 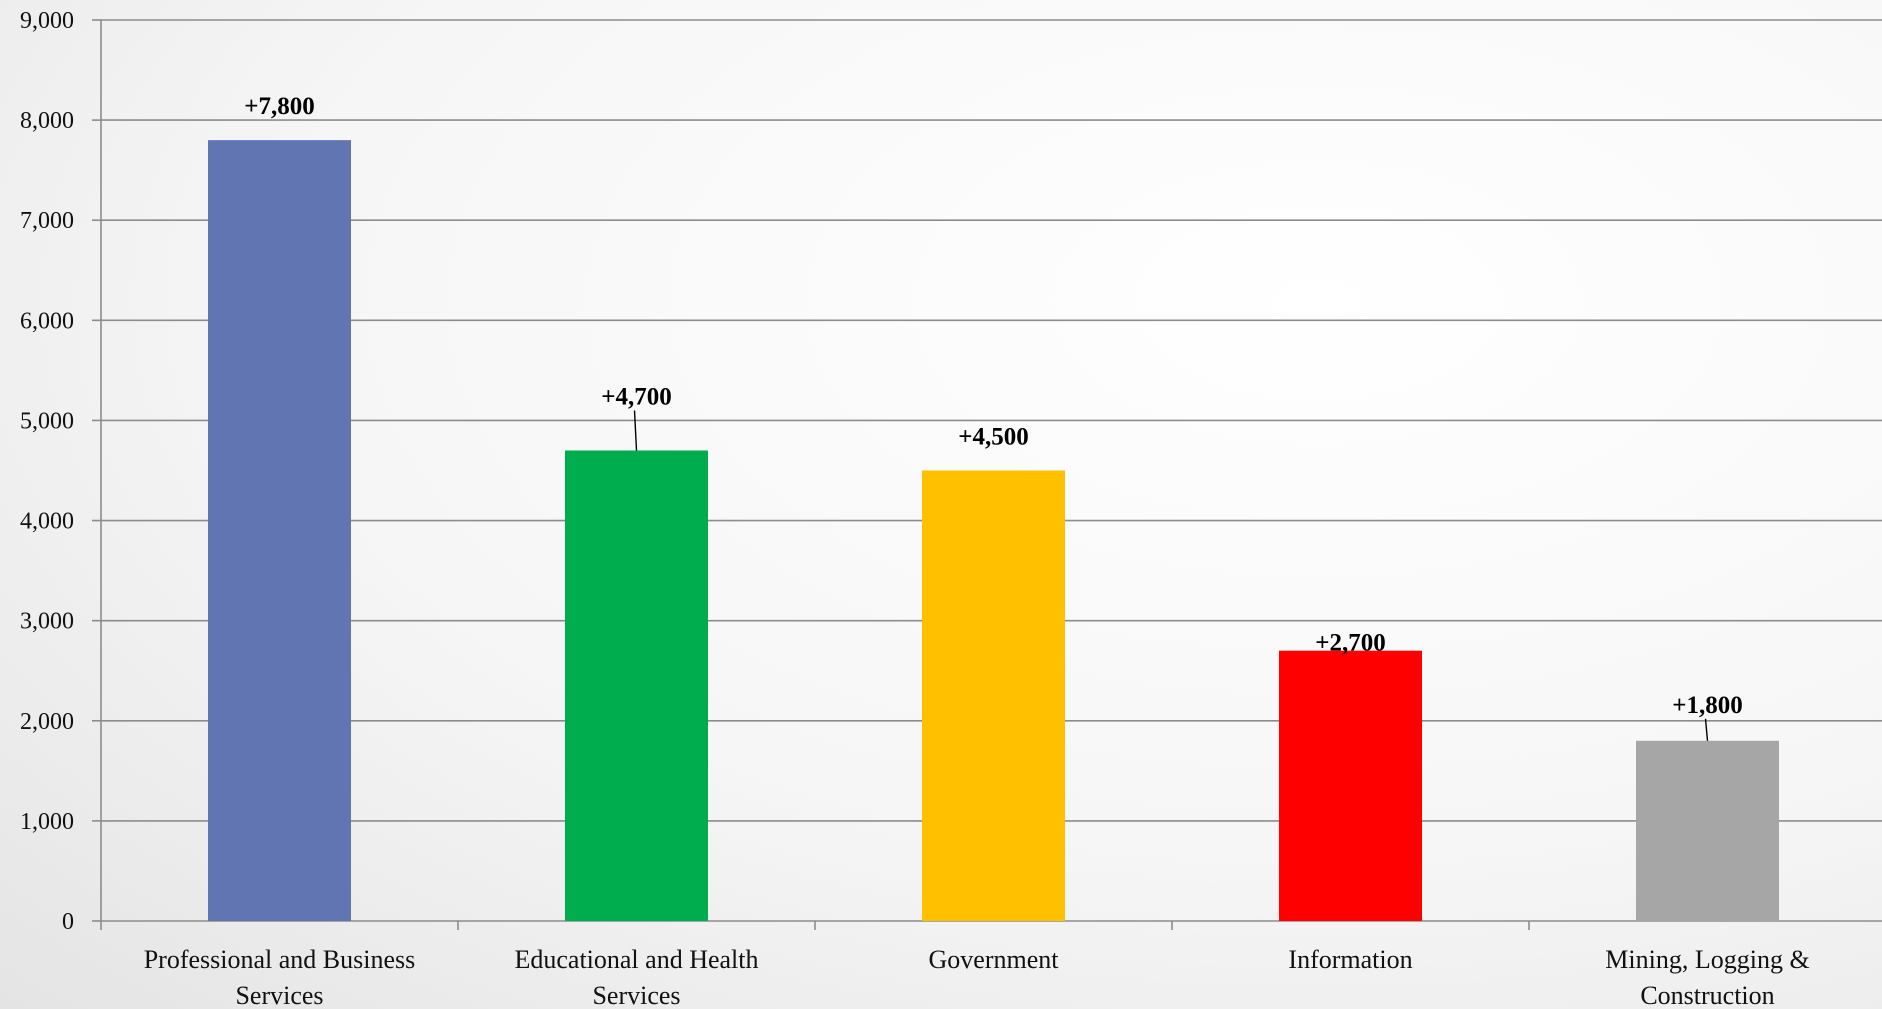 What do you see at coordinates (1707, 959) in the screenshot?
I see `category-label: Mining, Logging &` at bounding box center [1707, 959].